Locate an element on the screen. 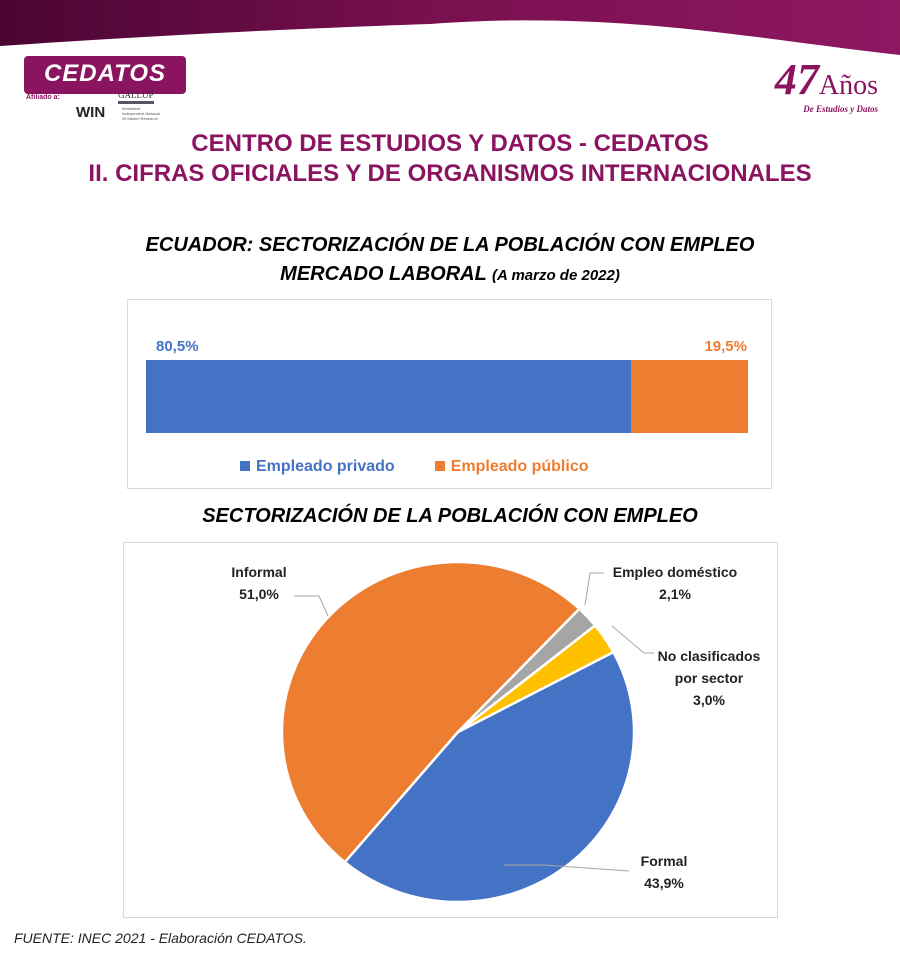 The width and height of the screenshot is (900, 960). pie-chart-title: SECTORIZACIÓN DE LA POBLACIÓN CON EMPLEO is located at coordinates (450, 516).